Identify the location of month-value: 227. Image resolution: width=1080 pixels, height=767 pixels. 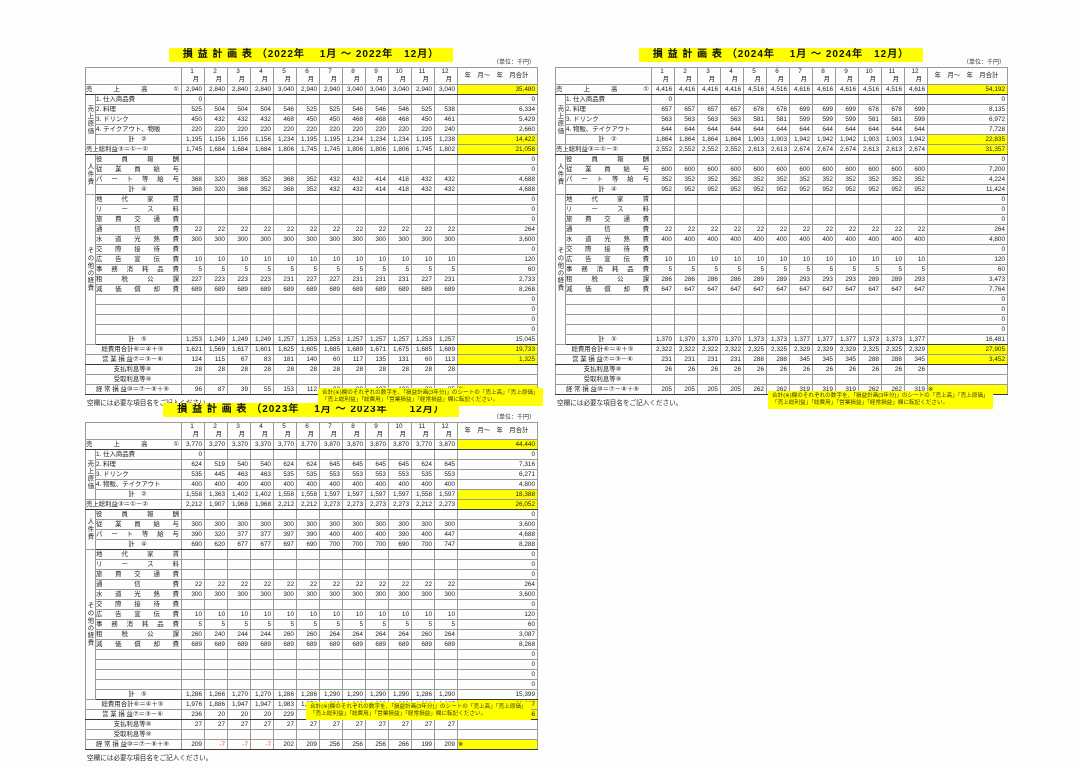
(423, 279).